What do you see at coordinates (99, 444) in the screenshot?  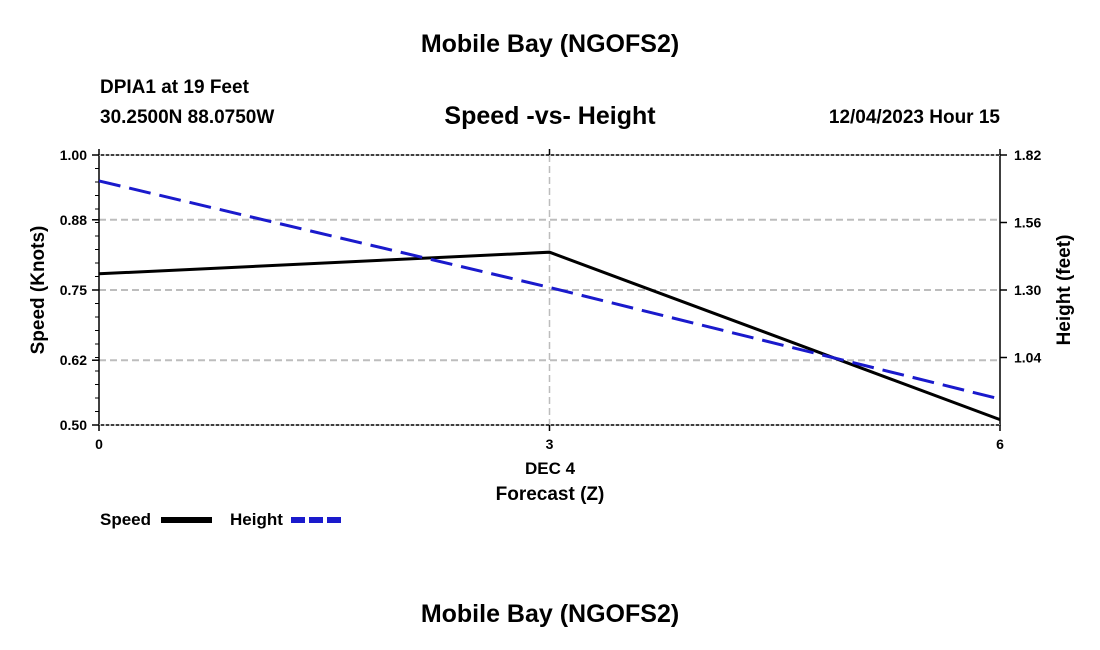 I see `x-tick-label-0: 0` at bounding box center [99, 444].